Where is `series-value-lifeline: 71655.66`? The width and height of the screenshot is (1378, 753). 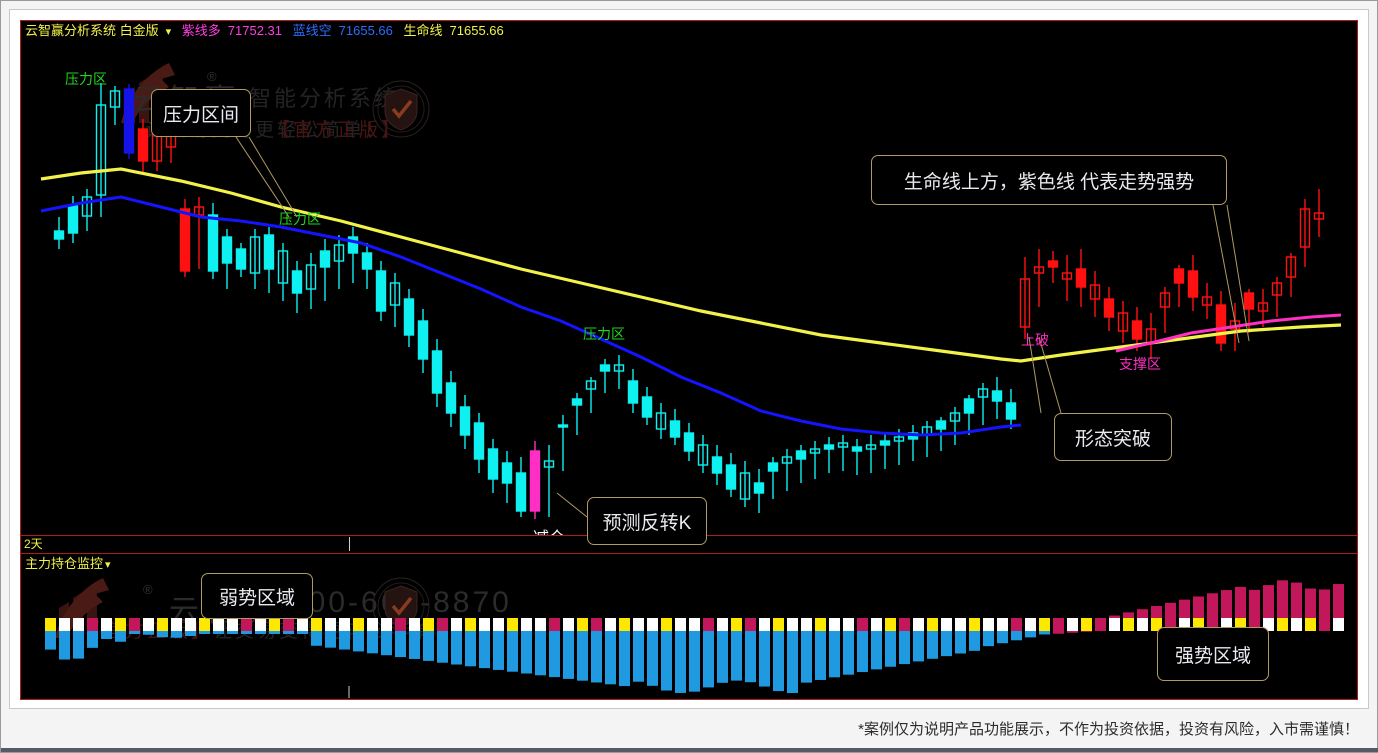 series-value-lifeline: 71655.66 is located at coordinates (476, 30).